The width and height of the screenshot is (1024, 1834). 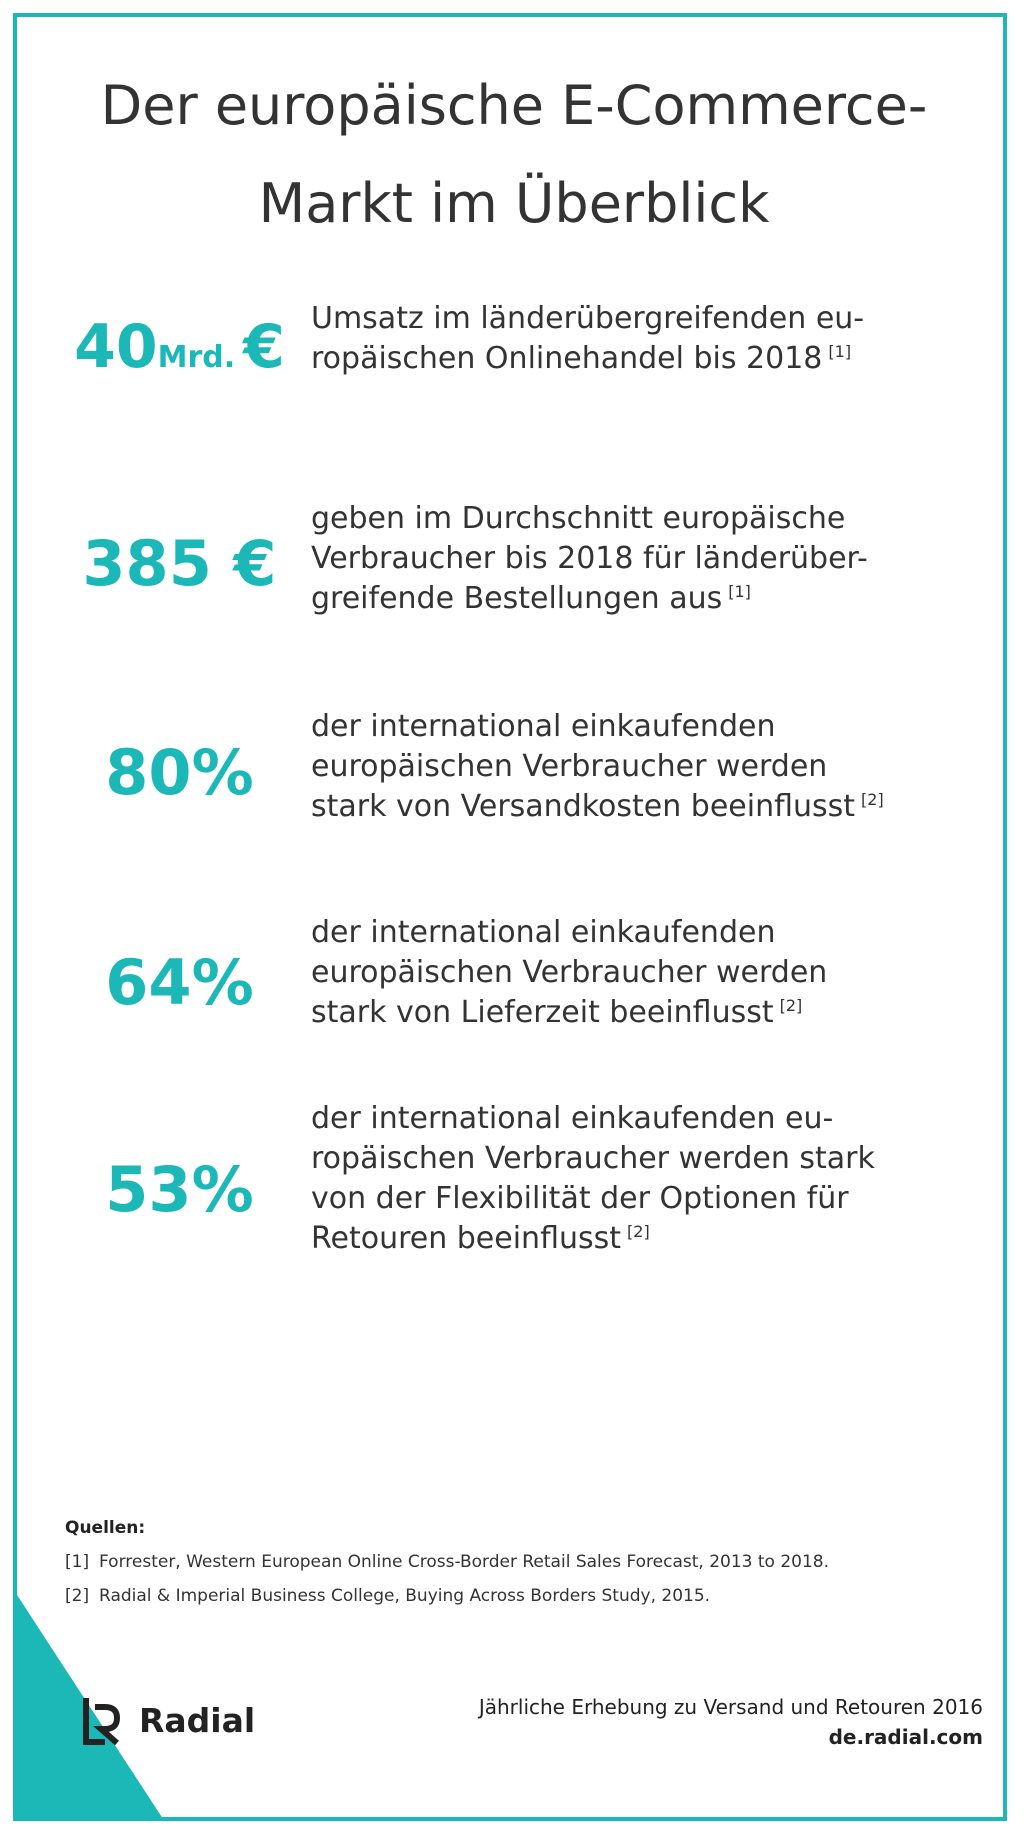 What do you see at coordinates (588, 318) in the screenshot?
I see `stat-1-line-1: Umsatz im länderübergreifenden eu-` at bounding box center [588, 318].